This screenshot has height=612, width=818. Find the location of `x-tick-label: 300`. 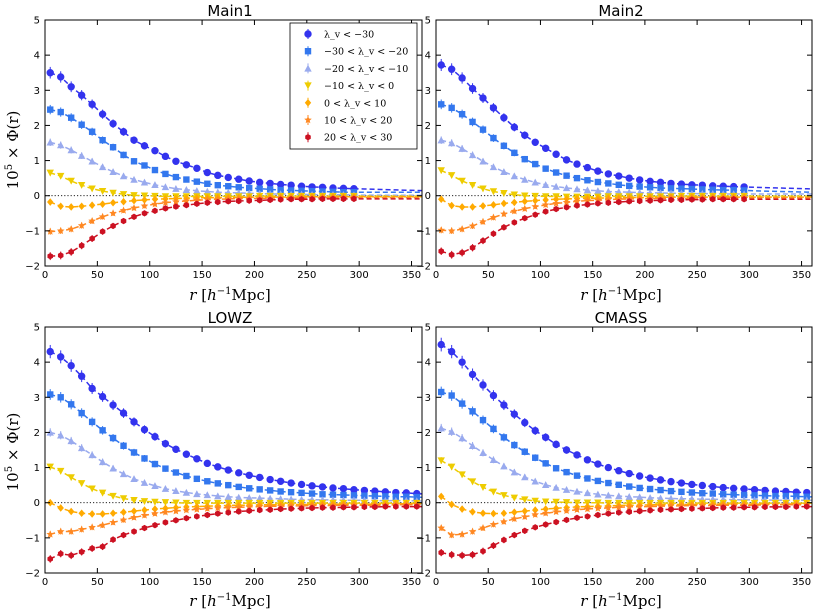

x-tick-label: 300 is located at coordinates (359, 275).